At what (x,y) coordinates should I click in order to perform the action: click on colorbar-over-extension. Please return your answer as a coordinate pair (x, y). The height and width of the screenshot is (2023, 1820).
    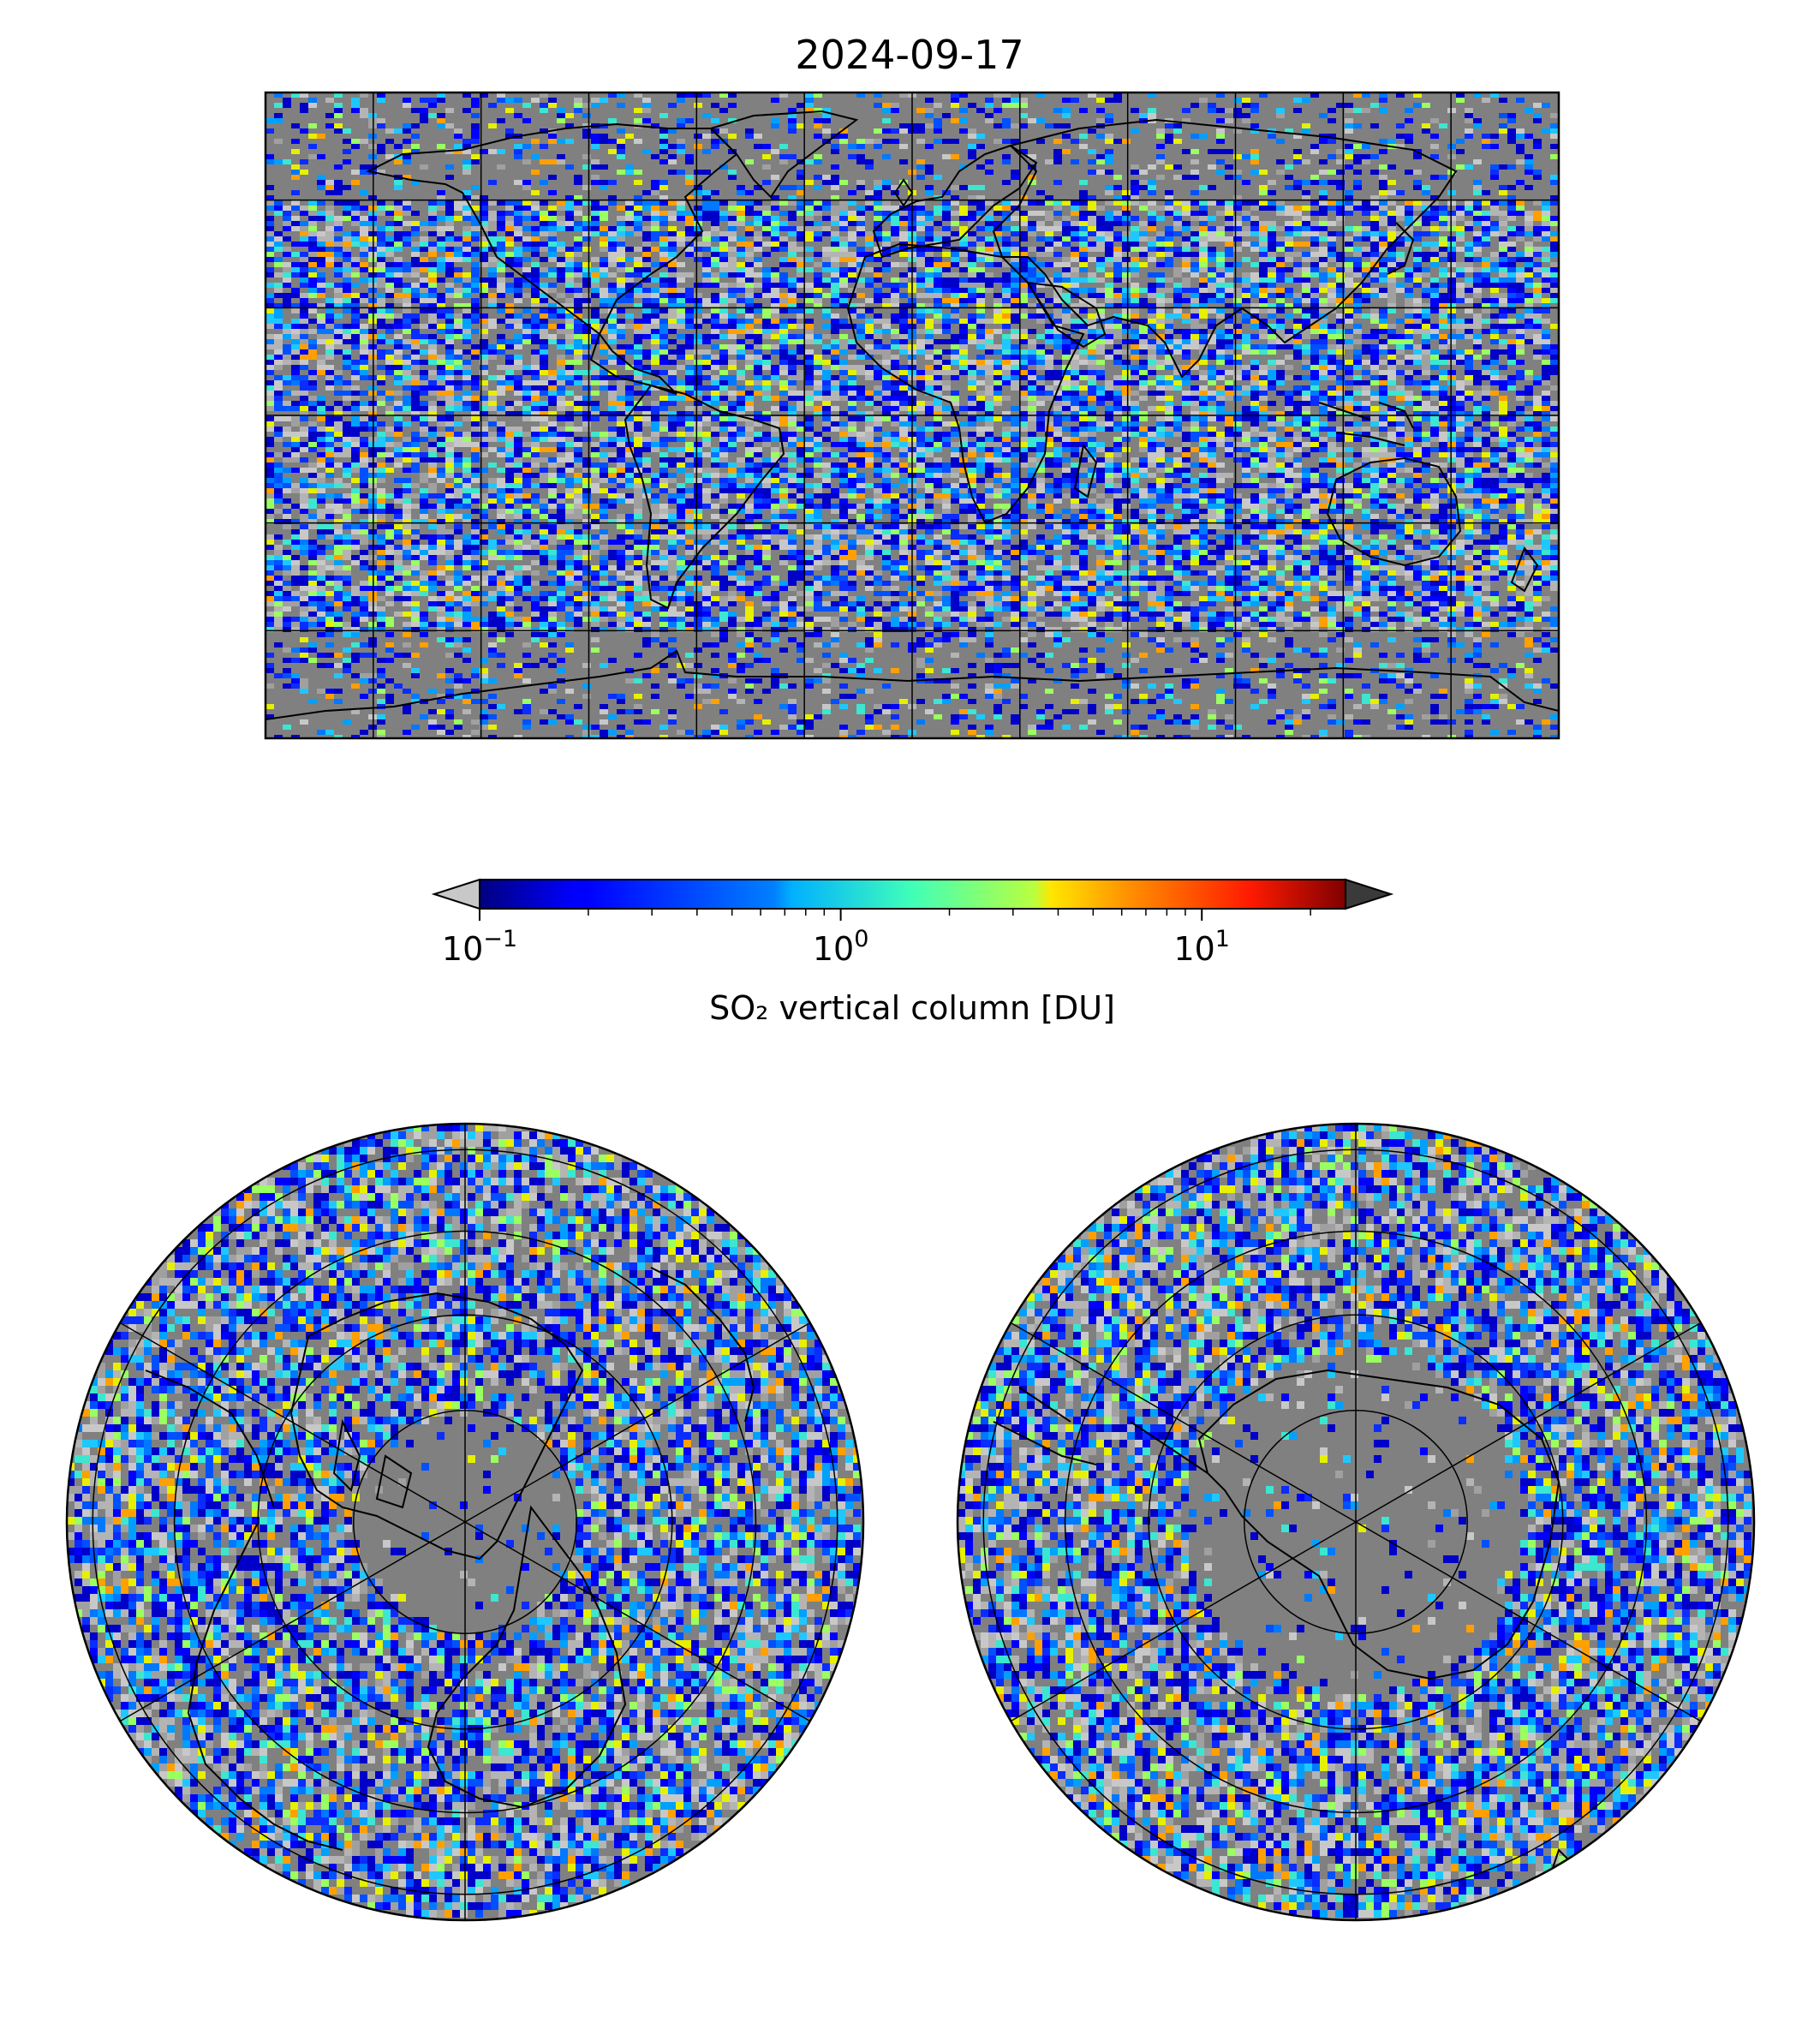
    Looking at the image, I should click on (1369, 894).